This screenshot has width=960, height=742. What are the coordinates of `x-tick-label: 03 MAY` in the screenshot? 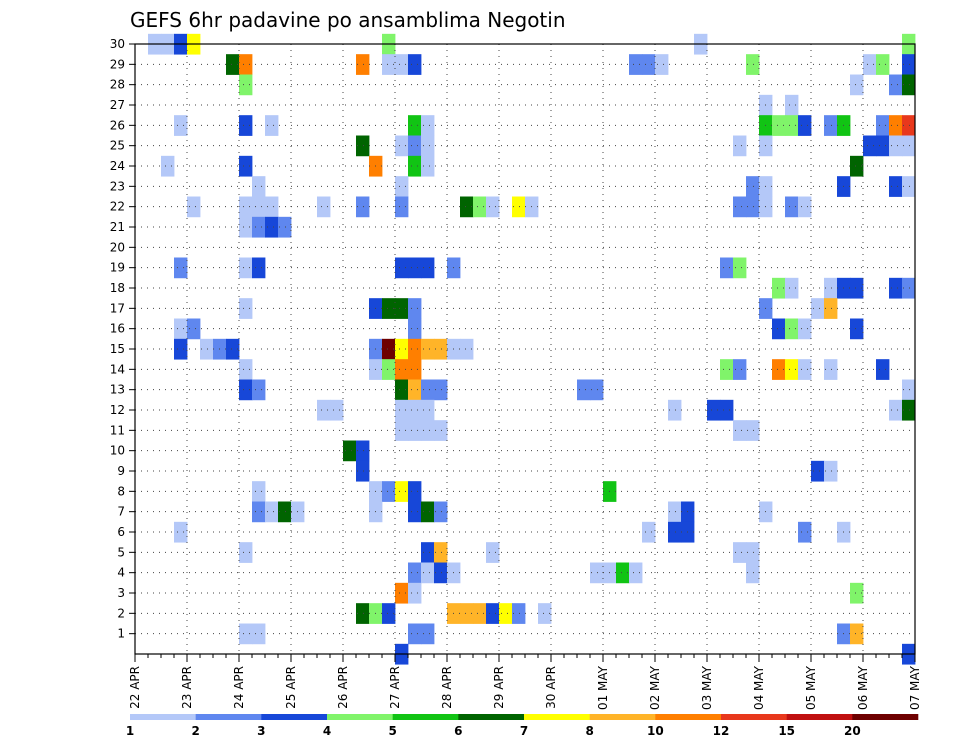 It's located at (707, 687).